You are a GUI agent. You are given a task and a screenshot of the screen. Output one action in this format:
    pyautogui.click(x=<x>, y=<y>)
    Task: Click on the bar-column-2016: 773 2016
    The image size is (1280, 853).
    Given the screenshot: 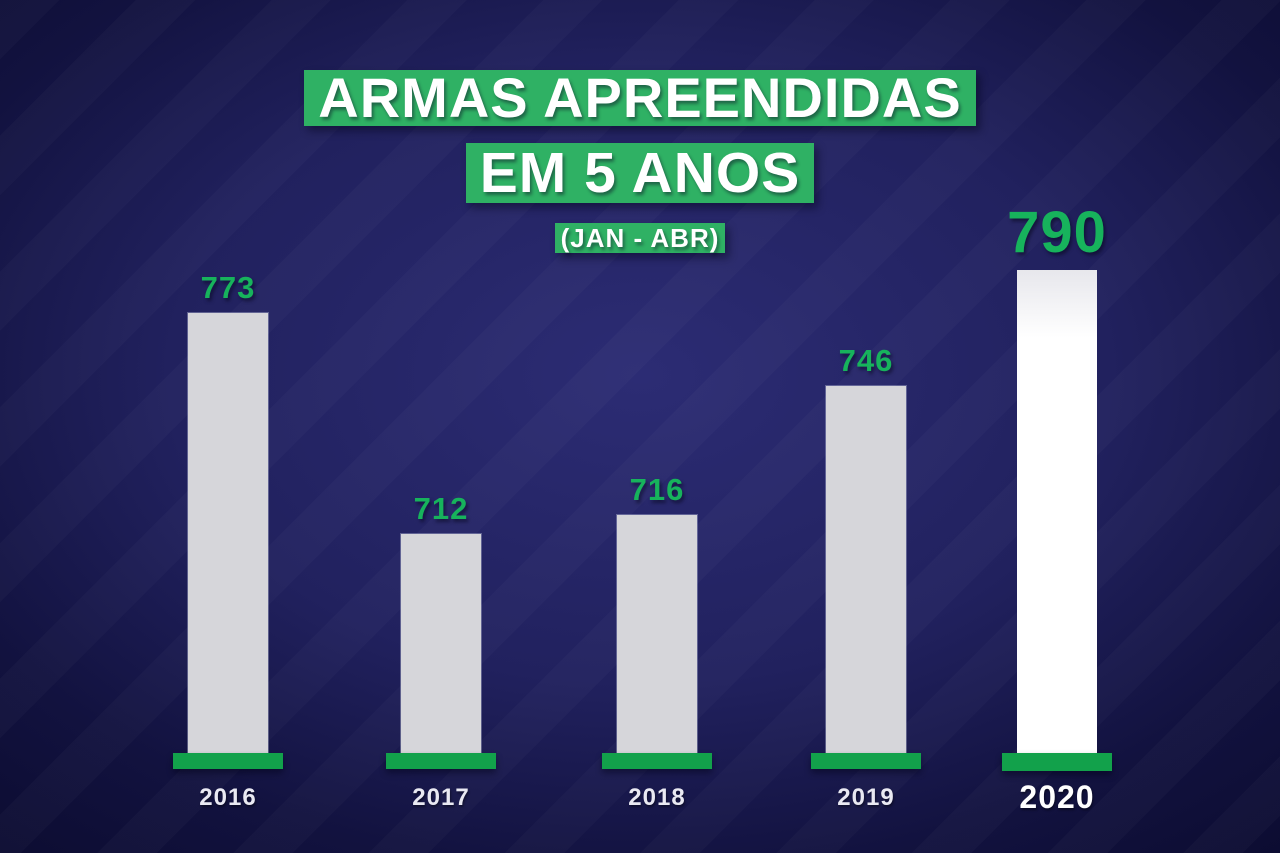 What is the action you would take?
    pyautogui.click(x=228, y=426)
    